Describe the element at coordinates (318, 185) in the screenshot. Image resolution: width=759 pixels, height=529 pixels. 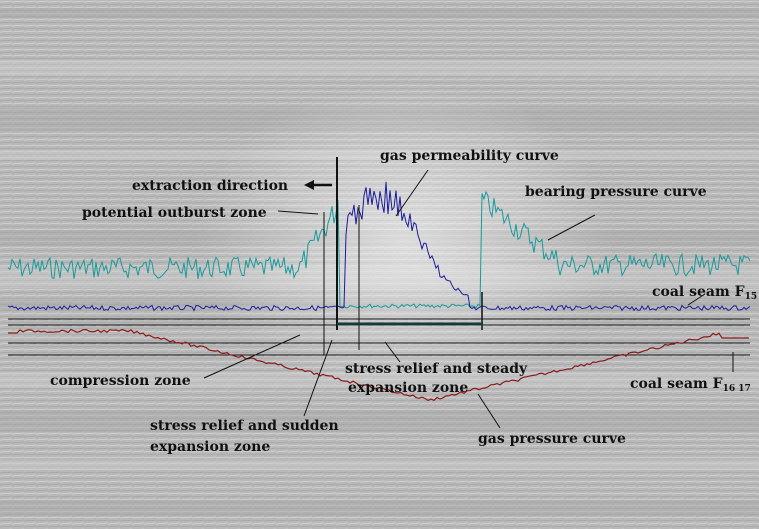
I see `extraction-direction-arrow` at that location.